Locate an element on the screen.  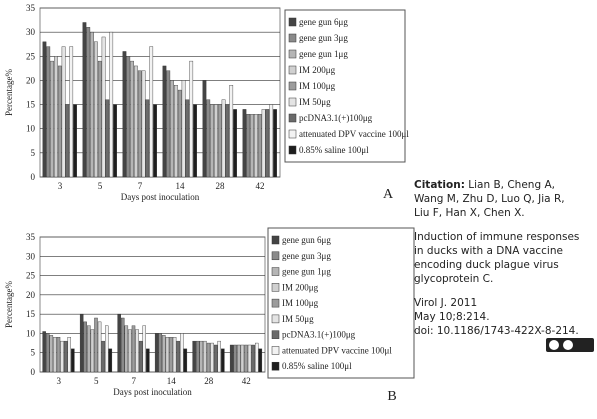
legend-label: pcDNA3.1(+)100μg is located at coordinates (319, 335).